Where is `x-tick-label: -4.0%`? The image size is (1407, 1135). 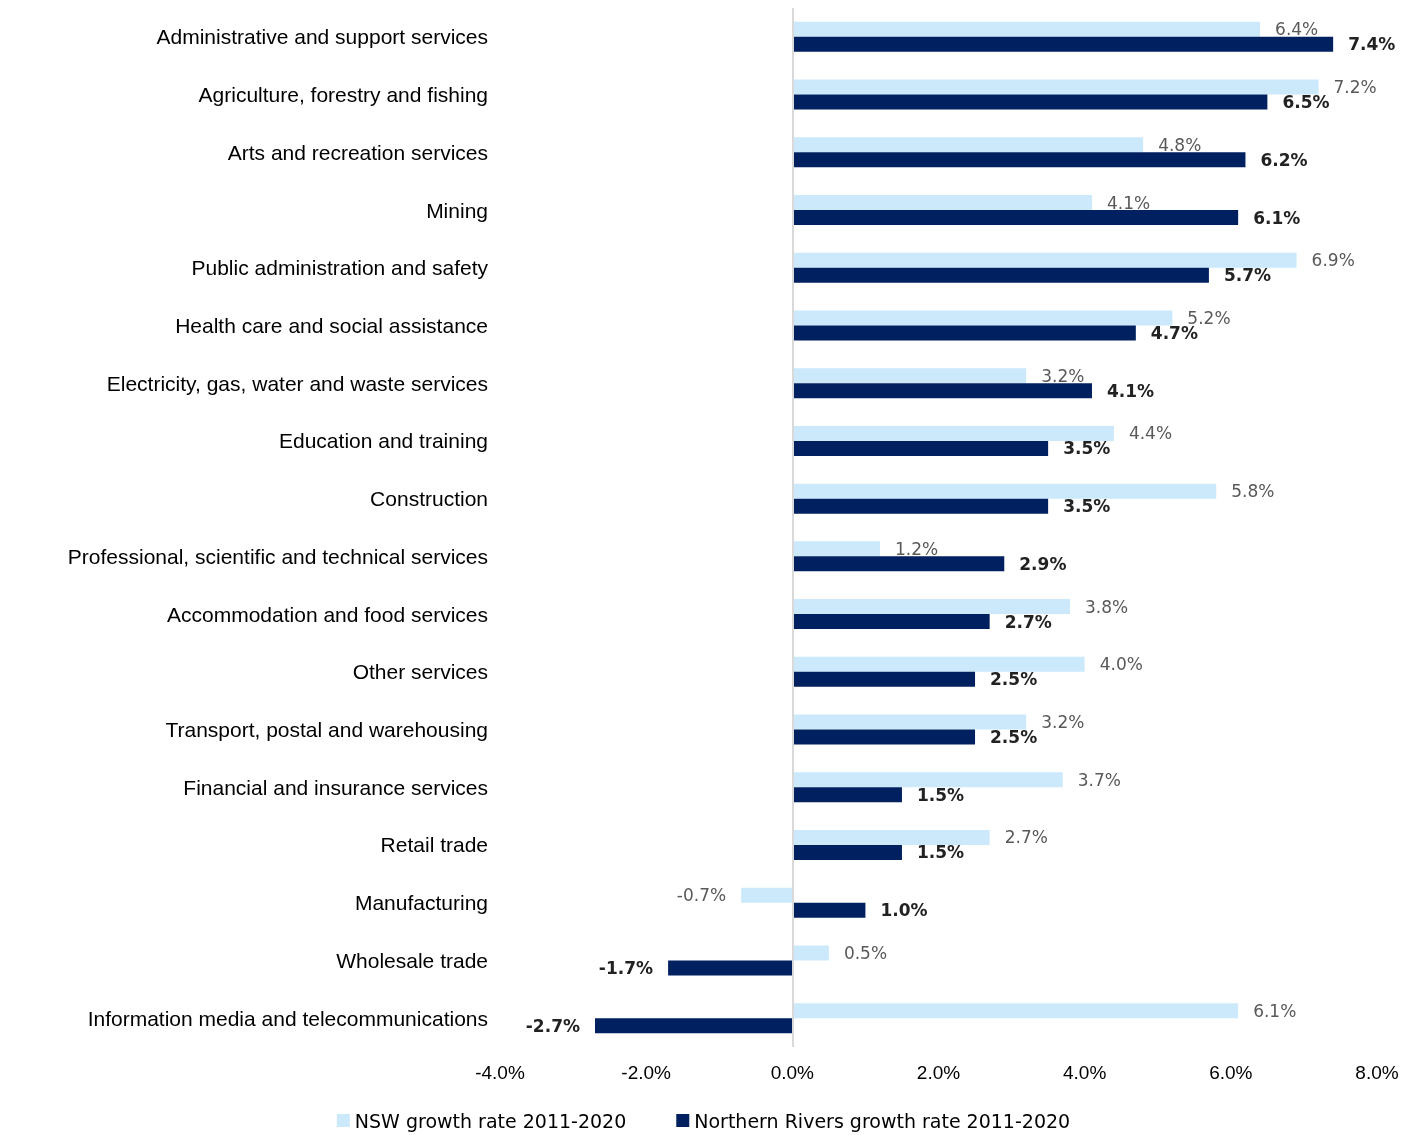
x-tick-label: -4.0% is located at coordinates (500, 1072).